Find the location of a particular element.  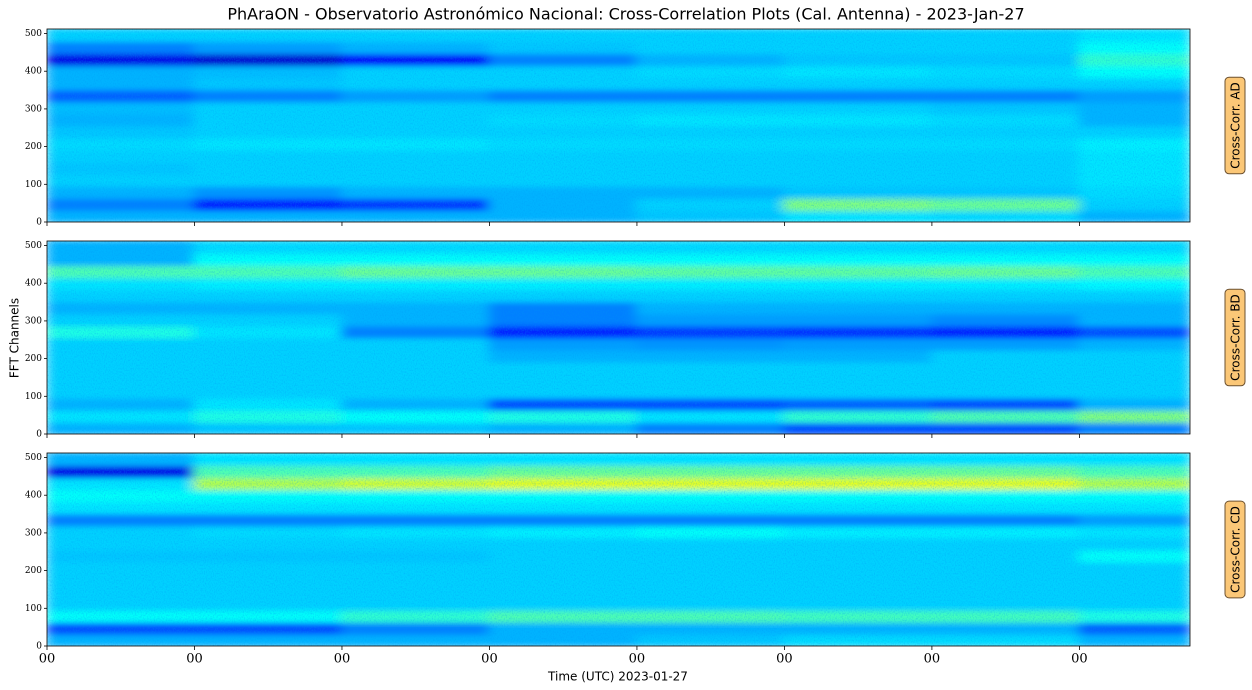

panel-label-text: Cross-Corr. BD is located at coordinates (1236, 337).